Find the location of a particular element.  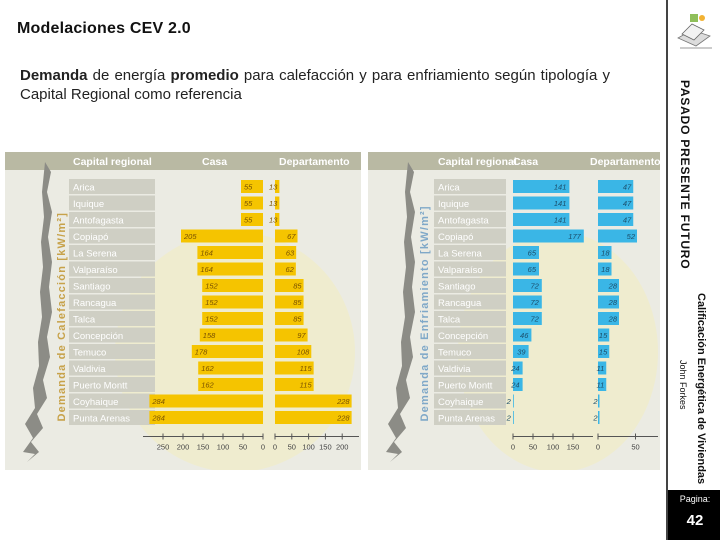

casa-value-label: 65 is located at coordinates (532, 253).